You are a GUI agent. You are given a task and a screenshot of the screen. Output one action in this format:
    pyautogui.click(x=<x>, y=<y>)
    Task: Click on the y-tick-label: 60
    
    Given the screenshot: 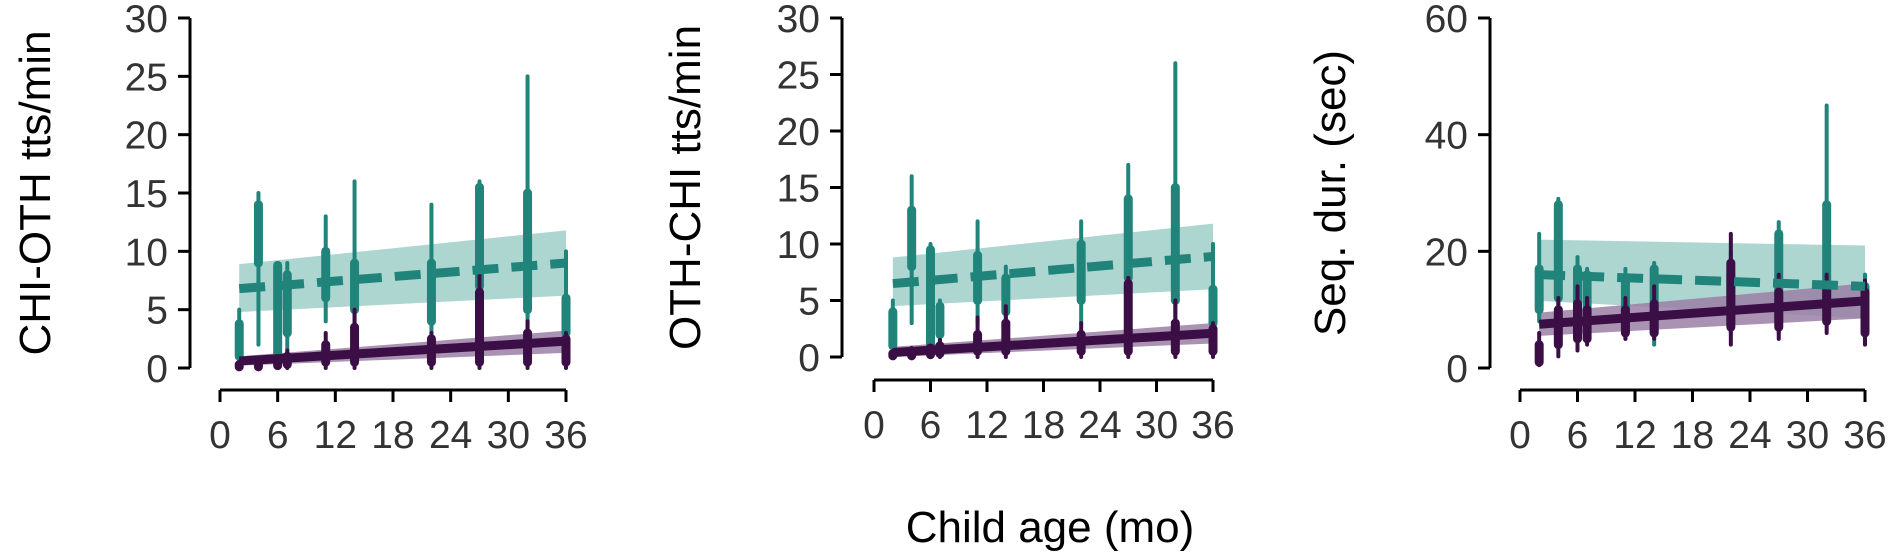 What is the action you would take?
    pyautogui.click(x=1446, y=20)
    